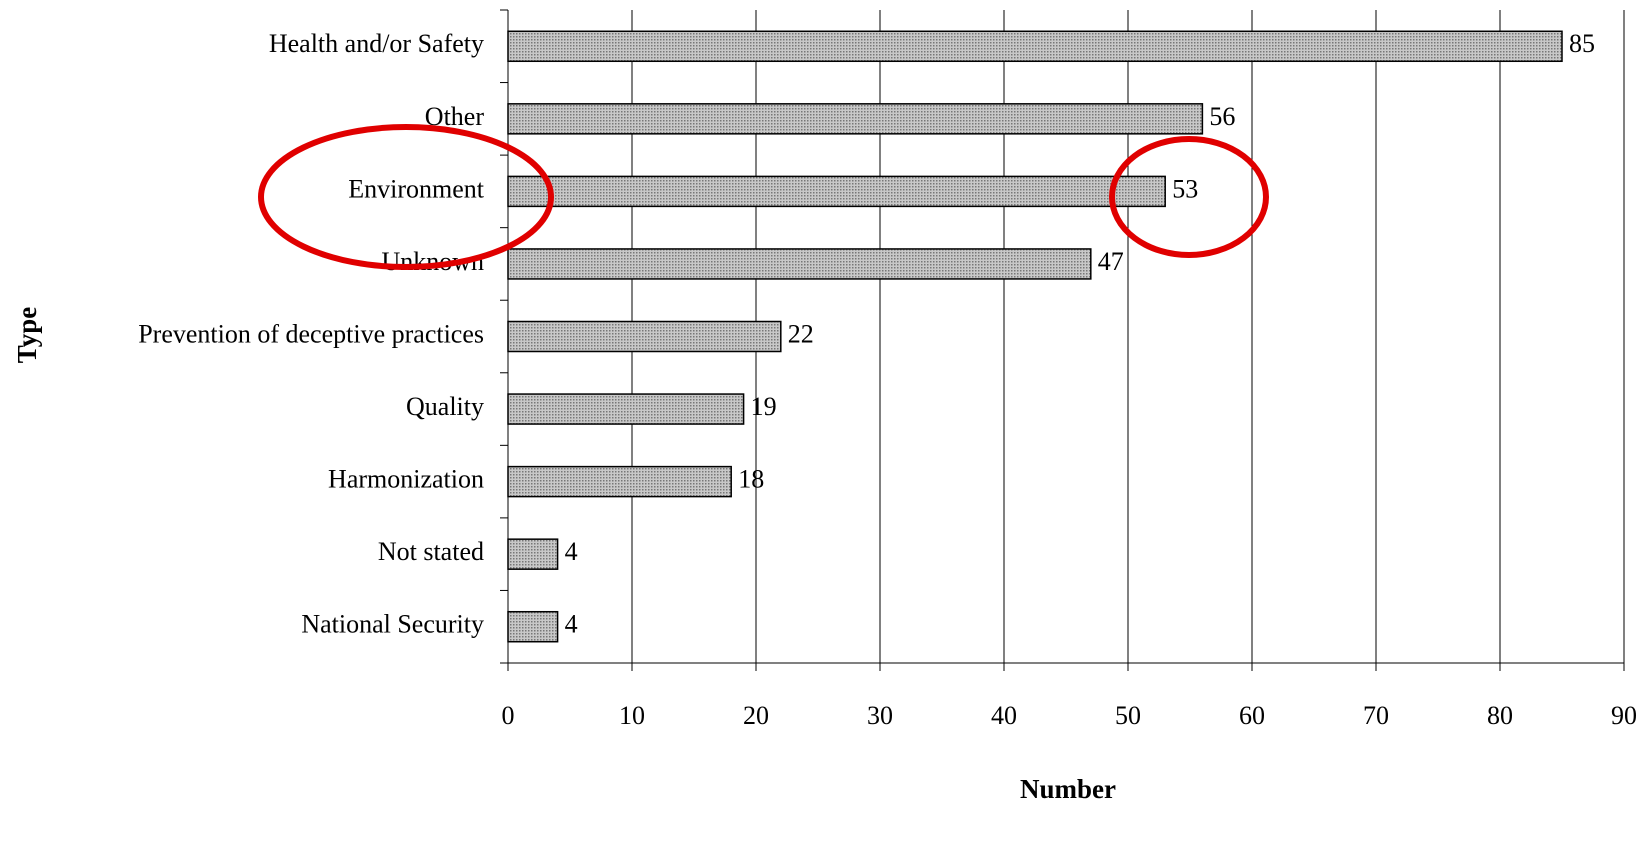 The image size is (1645, 845). Describe the element at coordinates (1222, 116) in the screenshot. I see `data-label: 56` at that location.